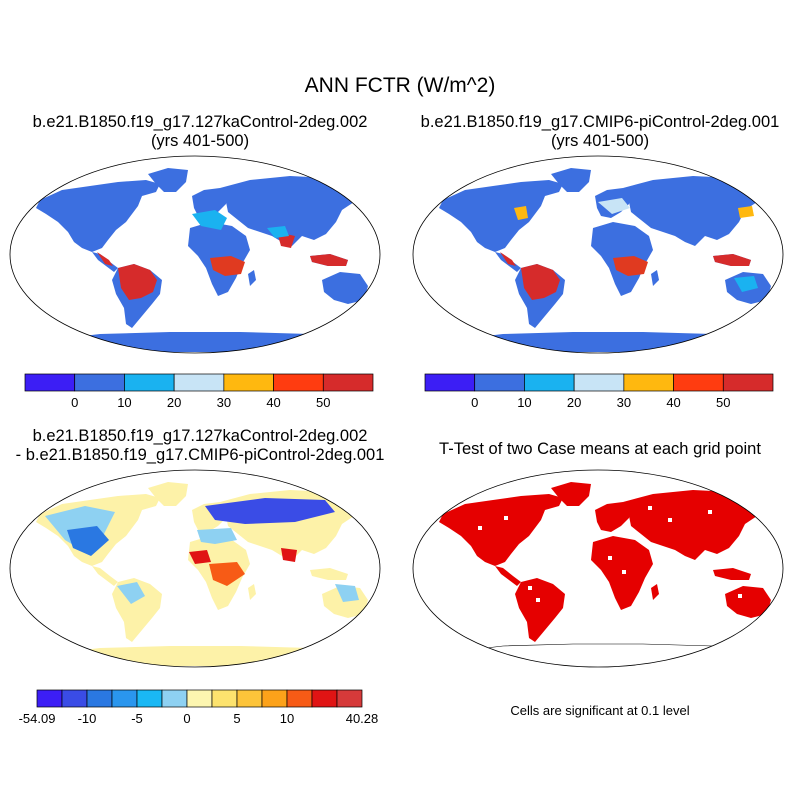 Image resolution: width=800 pixels, height=800 pixels. Describe the element at coordinates (600, 141) in the screenshot. I see `panel2-title-line2: (yrs 401-500)` at that location.